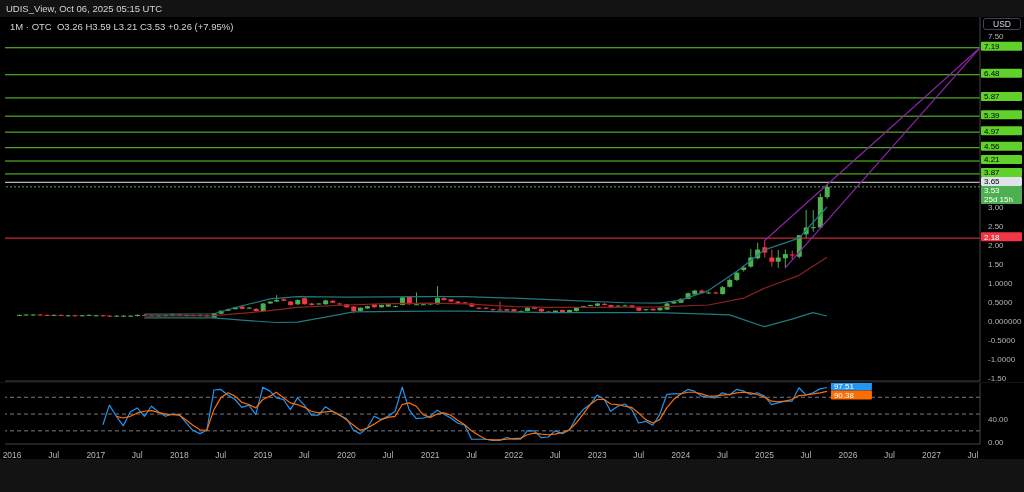  I want to click on x-tick-label: 2023, so click(597, 455).